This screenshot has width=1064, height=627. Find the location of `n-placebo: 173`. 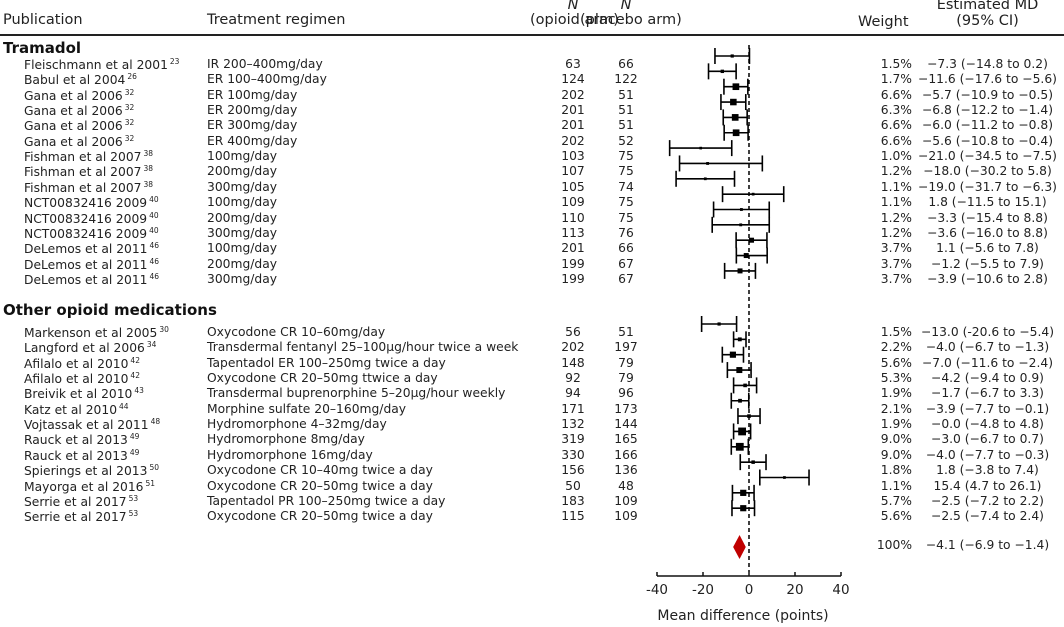

n-placebo: 173 is located at coordinates (626, 408).